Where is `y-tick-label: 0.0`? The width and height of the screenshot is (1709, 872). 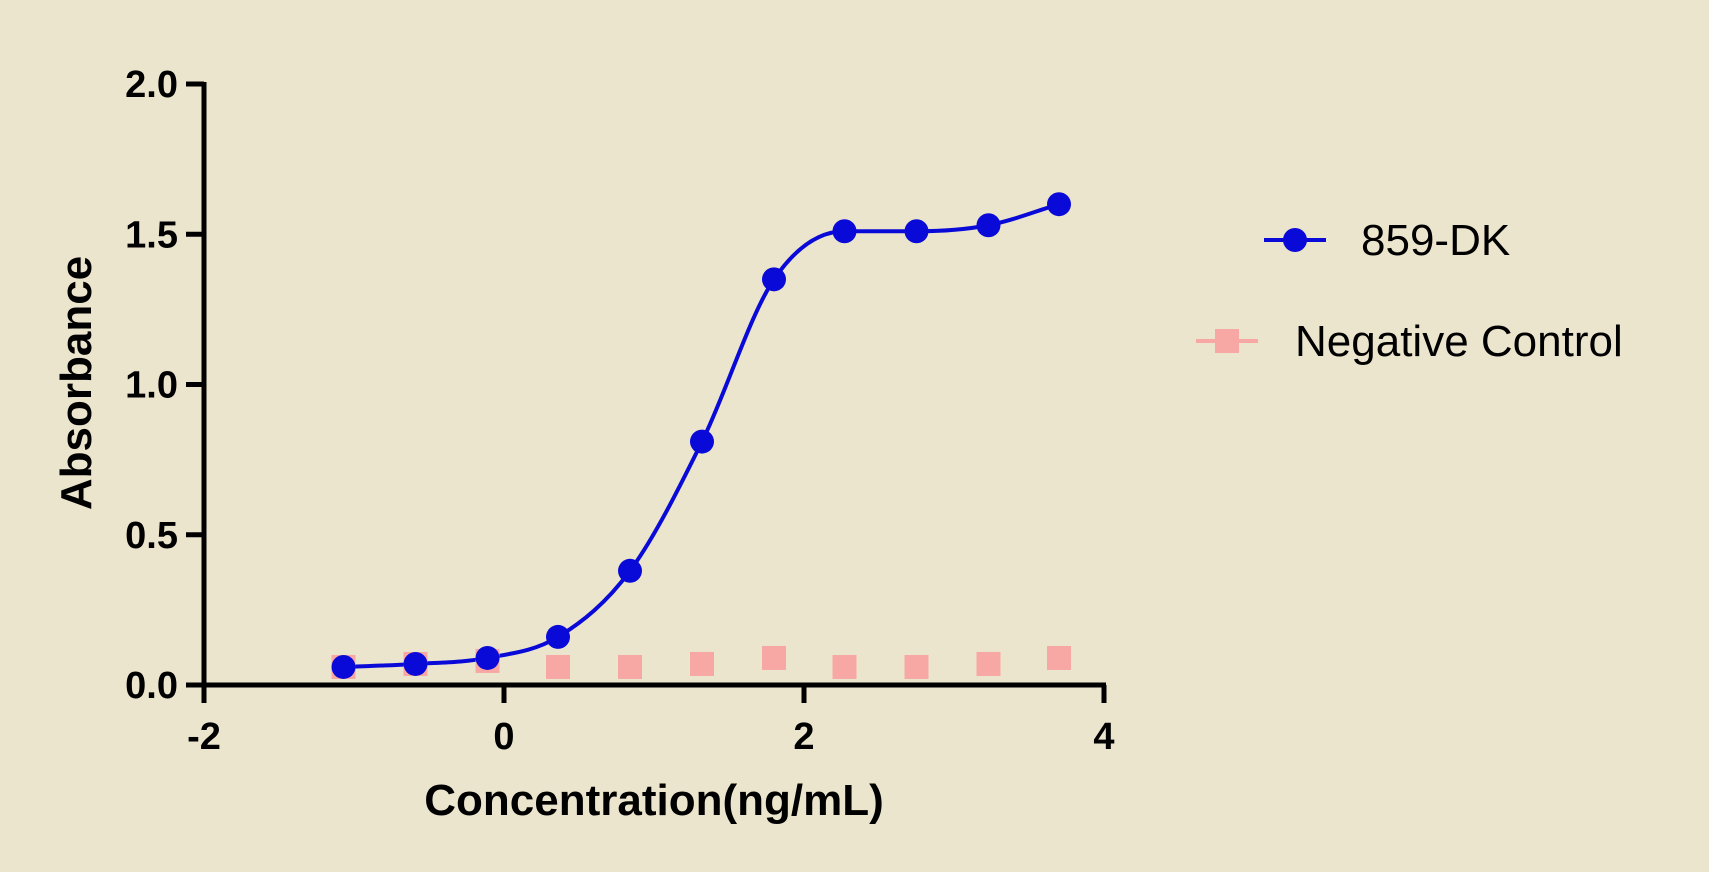
y-tick-label: 0.0 is located at coordinates (151, 686).